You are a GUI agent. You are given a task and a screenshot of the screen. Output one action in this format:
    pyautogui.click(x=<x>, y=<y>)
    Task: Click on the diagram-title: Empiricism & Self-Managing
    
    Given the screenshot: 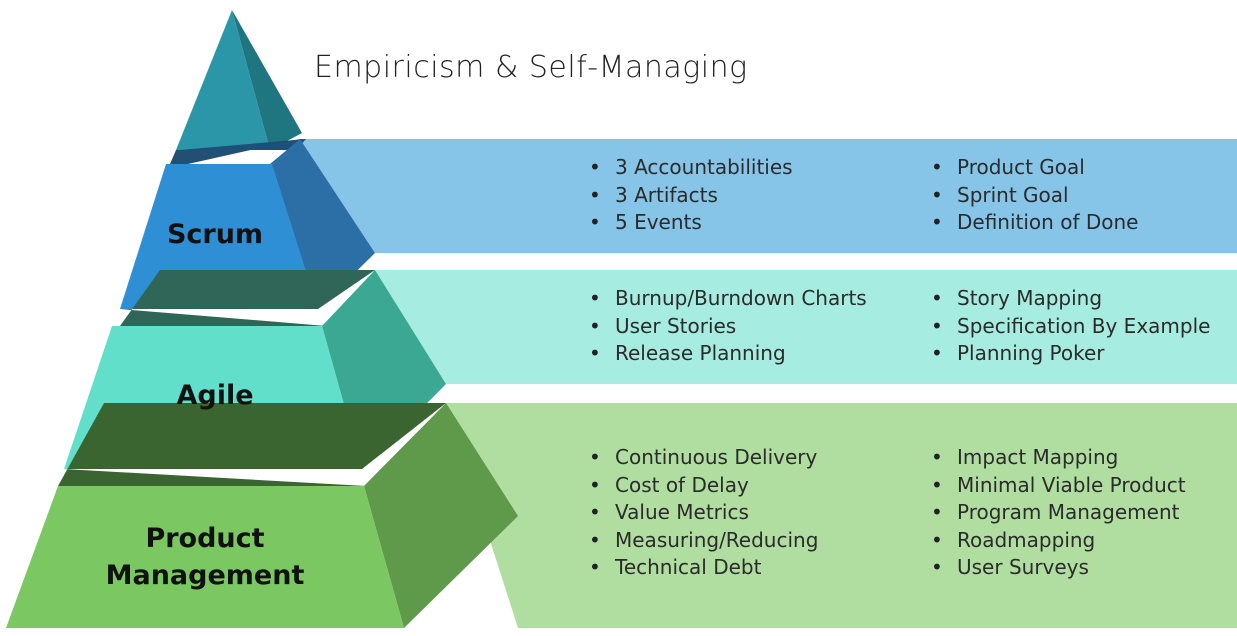 What is the action you would take?
    pyautogui.click(x=531, y=67)
    